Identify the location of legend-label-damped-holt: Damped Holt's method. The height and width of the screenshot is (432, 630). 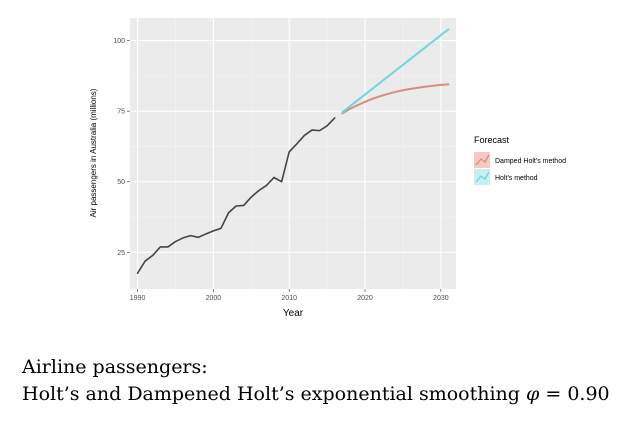
(530, 161).